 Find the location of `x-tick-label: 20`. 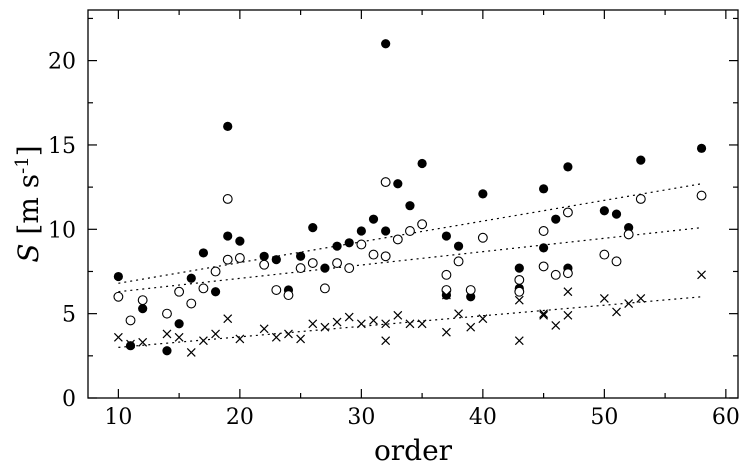

x-tick-label: 20 is located at coordinates (240, 417).